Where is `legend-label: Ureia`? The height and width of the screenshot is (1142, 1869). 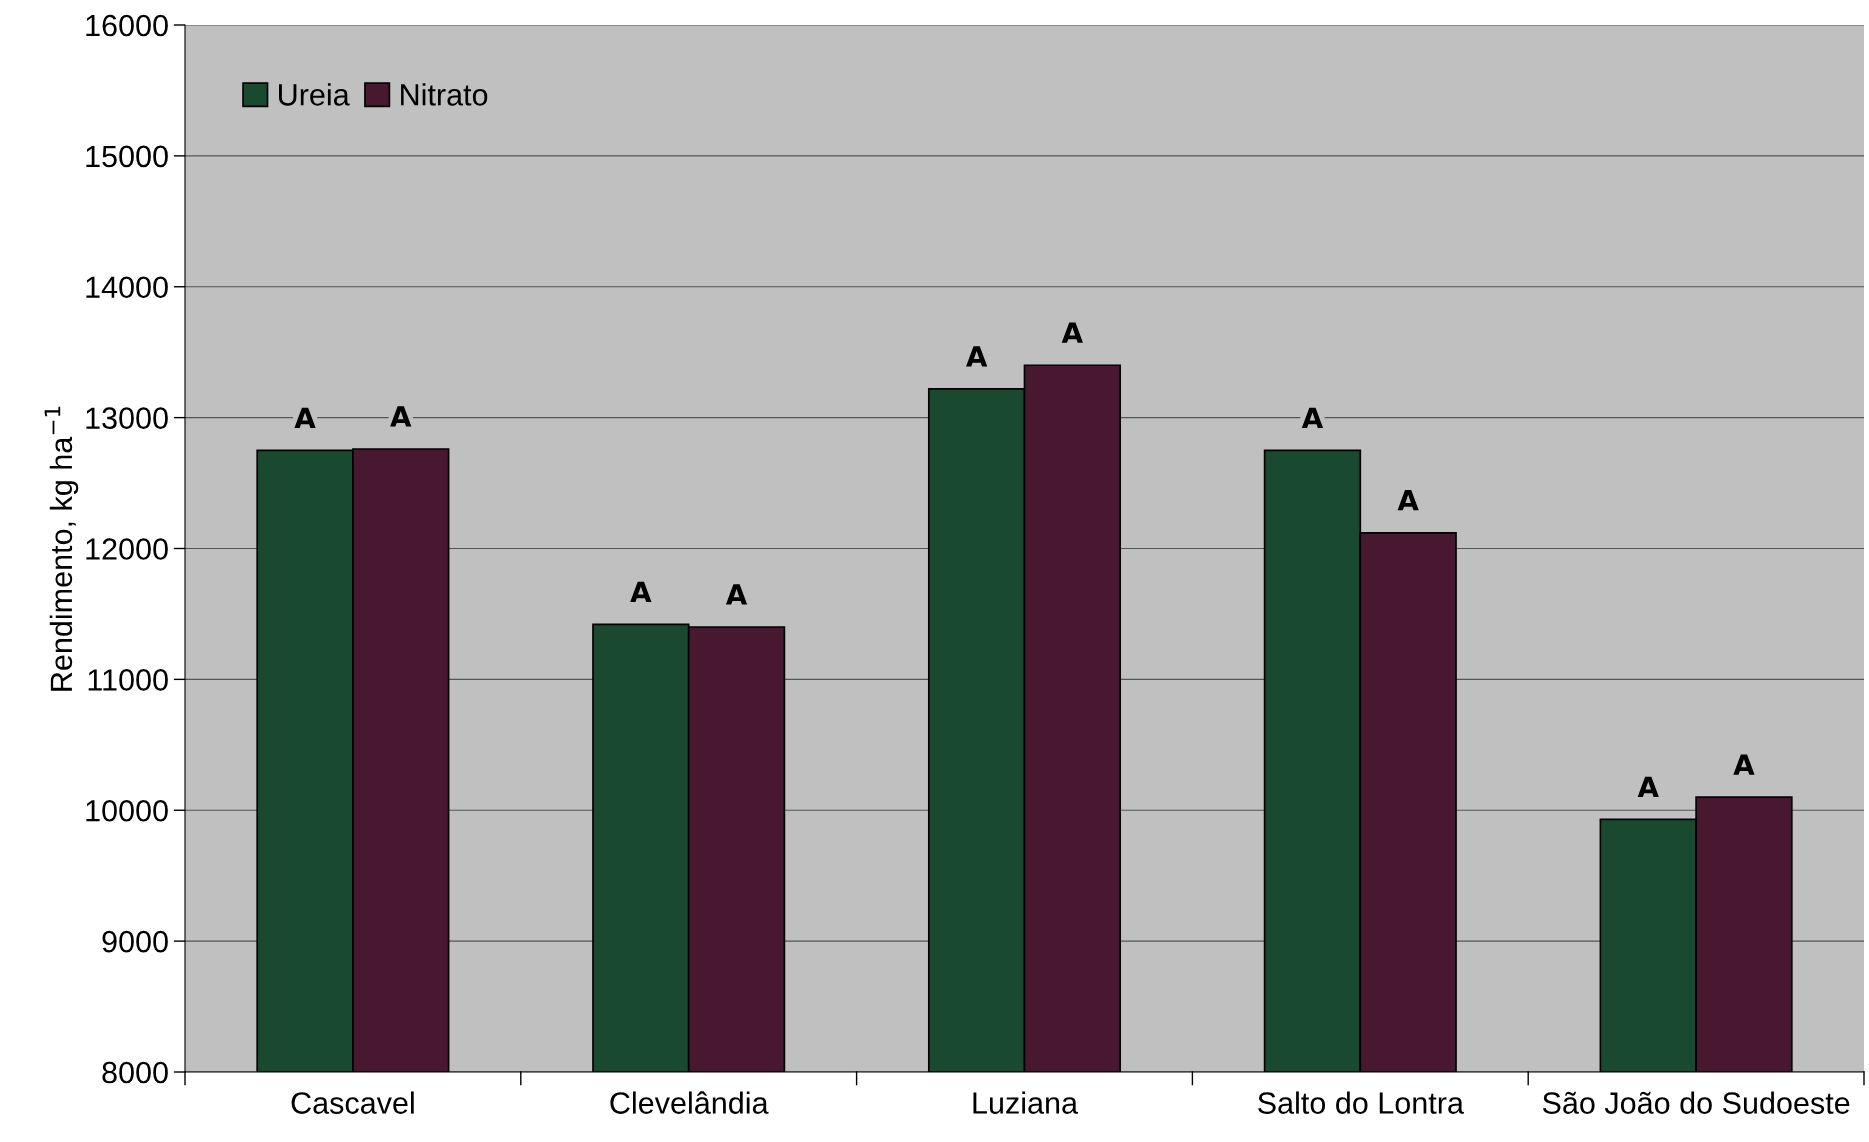
legend-label: Ureia is located at coordinates (314, 94).